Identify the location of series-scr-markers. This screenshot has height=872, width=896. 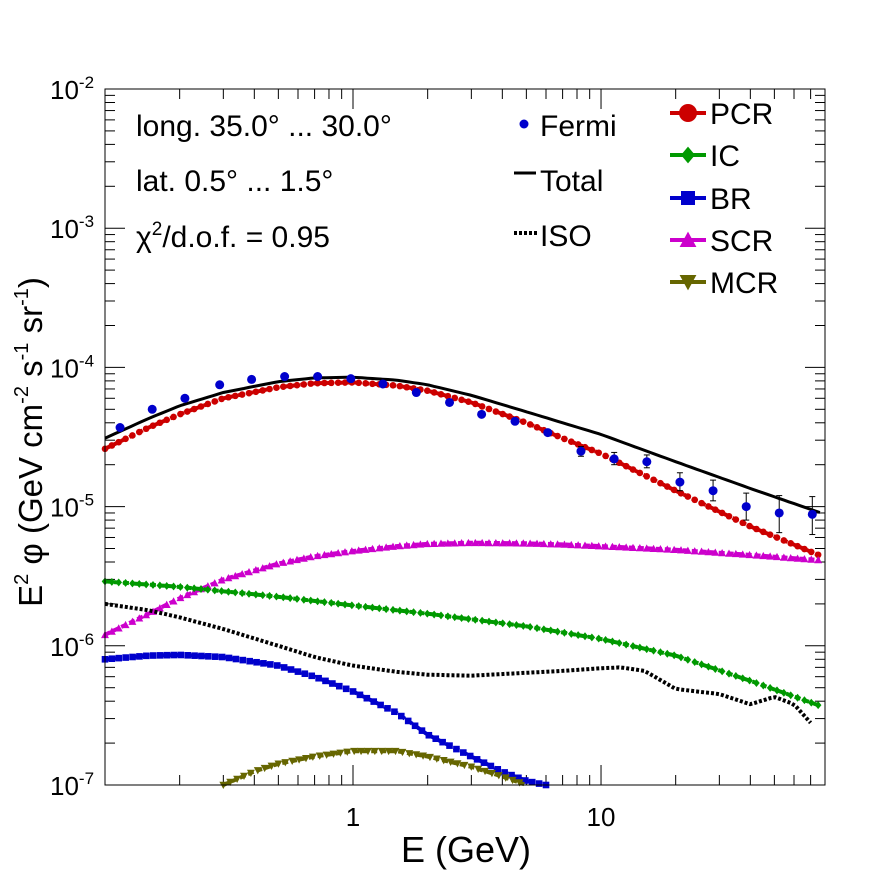
(462, 588).